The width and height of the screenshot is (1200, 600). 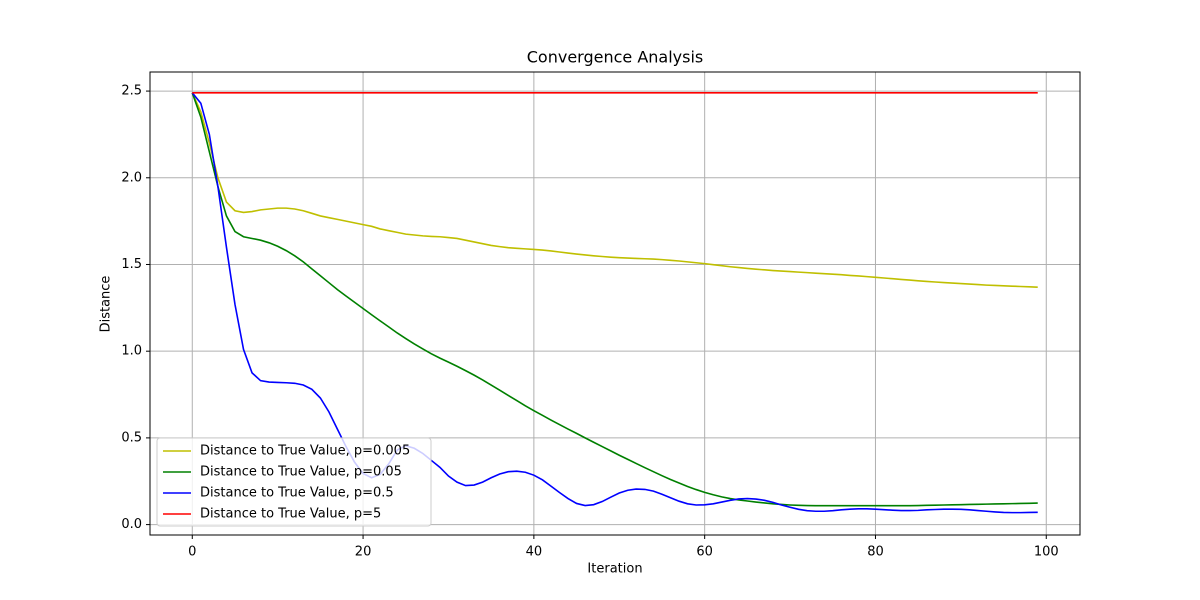 I want to click on y-tick-label: 0.0, so click(x=131, y=524).